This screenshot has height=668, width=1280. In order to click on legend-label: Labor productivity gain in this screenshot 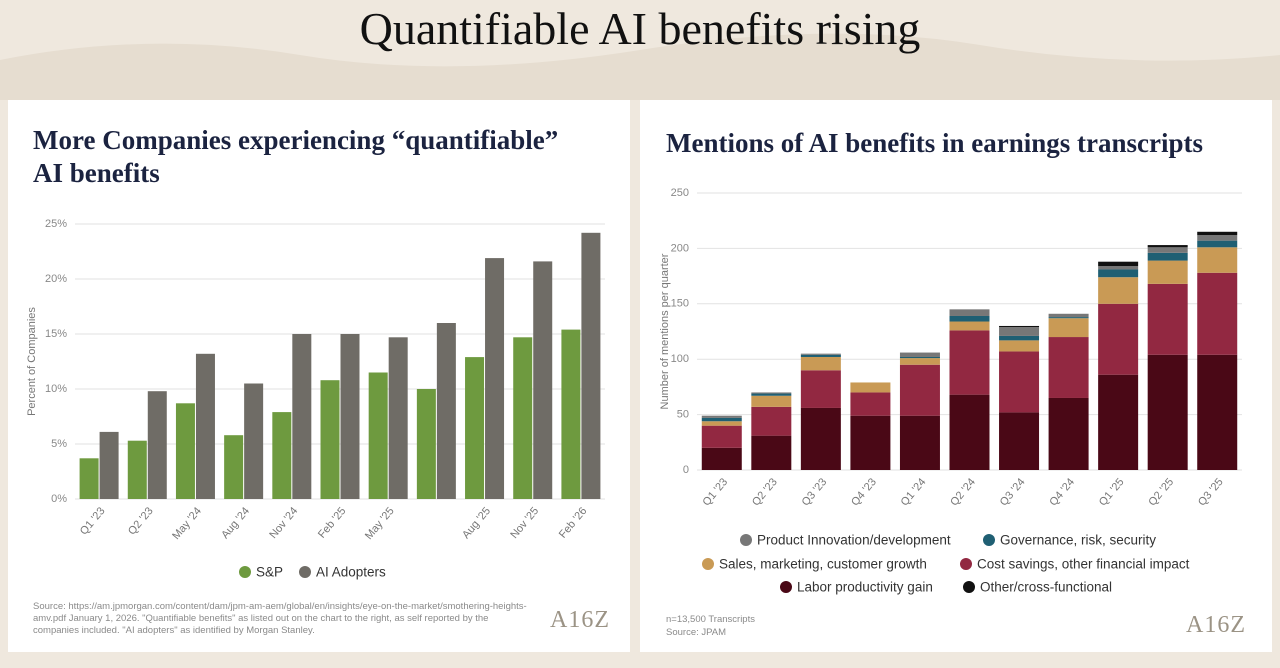, I will do `click(865, 587)`.